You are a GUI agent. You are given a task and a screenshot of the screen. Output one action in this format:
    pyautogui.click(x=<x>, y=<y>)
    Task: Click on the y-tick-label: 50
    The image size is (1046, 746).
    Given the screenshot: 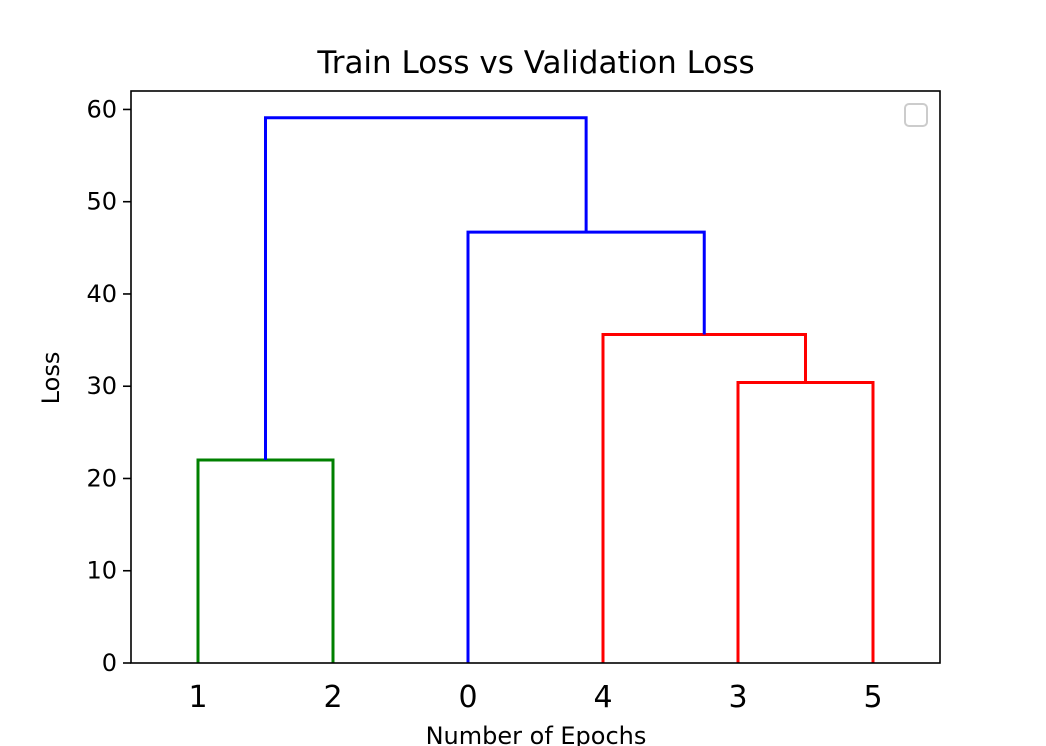 What is the action you would take?
    pyautogui.click(x=101, y=202)
    